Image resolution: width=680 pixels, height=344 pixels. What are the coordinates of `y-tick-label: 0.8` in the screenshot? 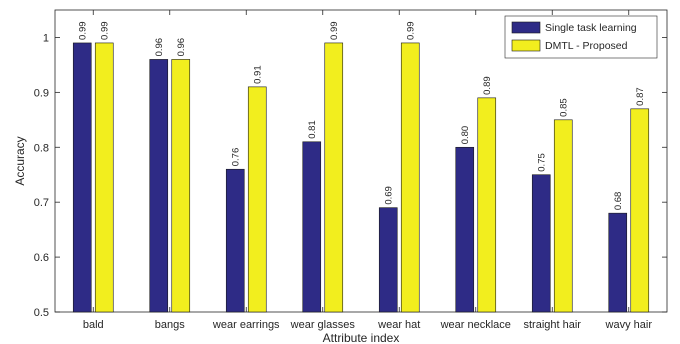 It's located at (41, 148).